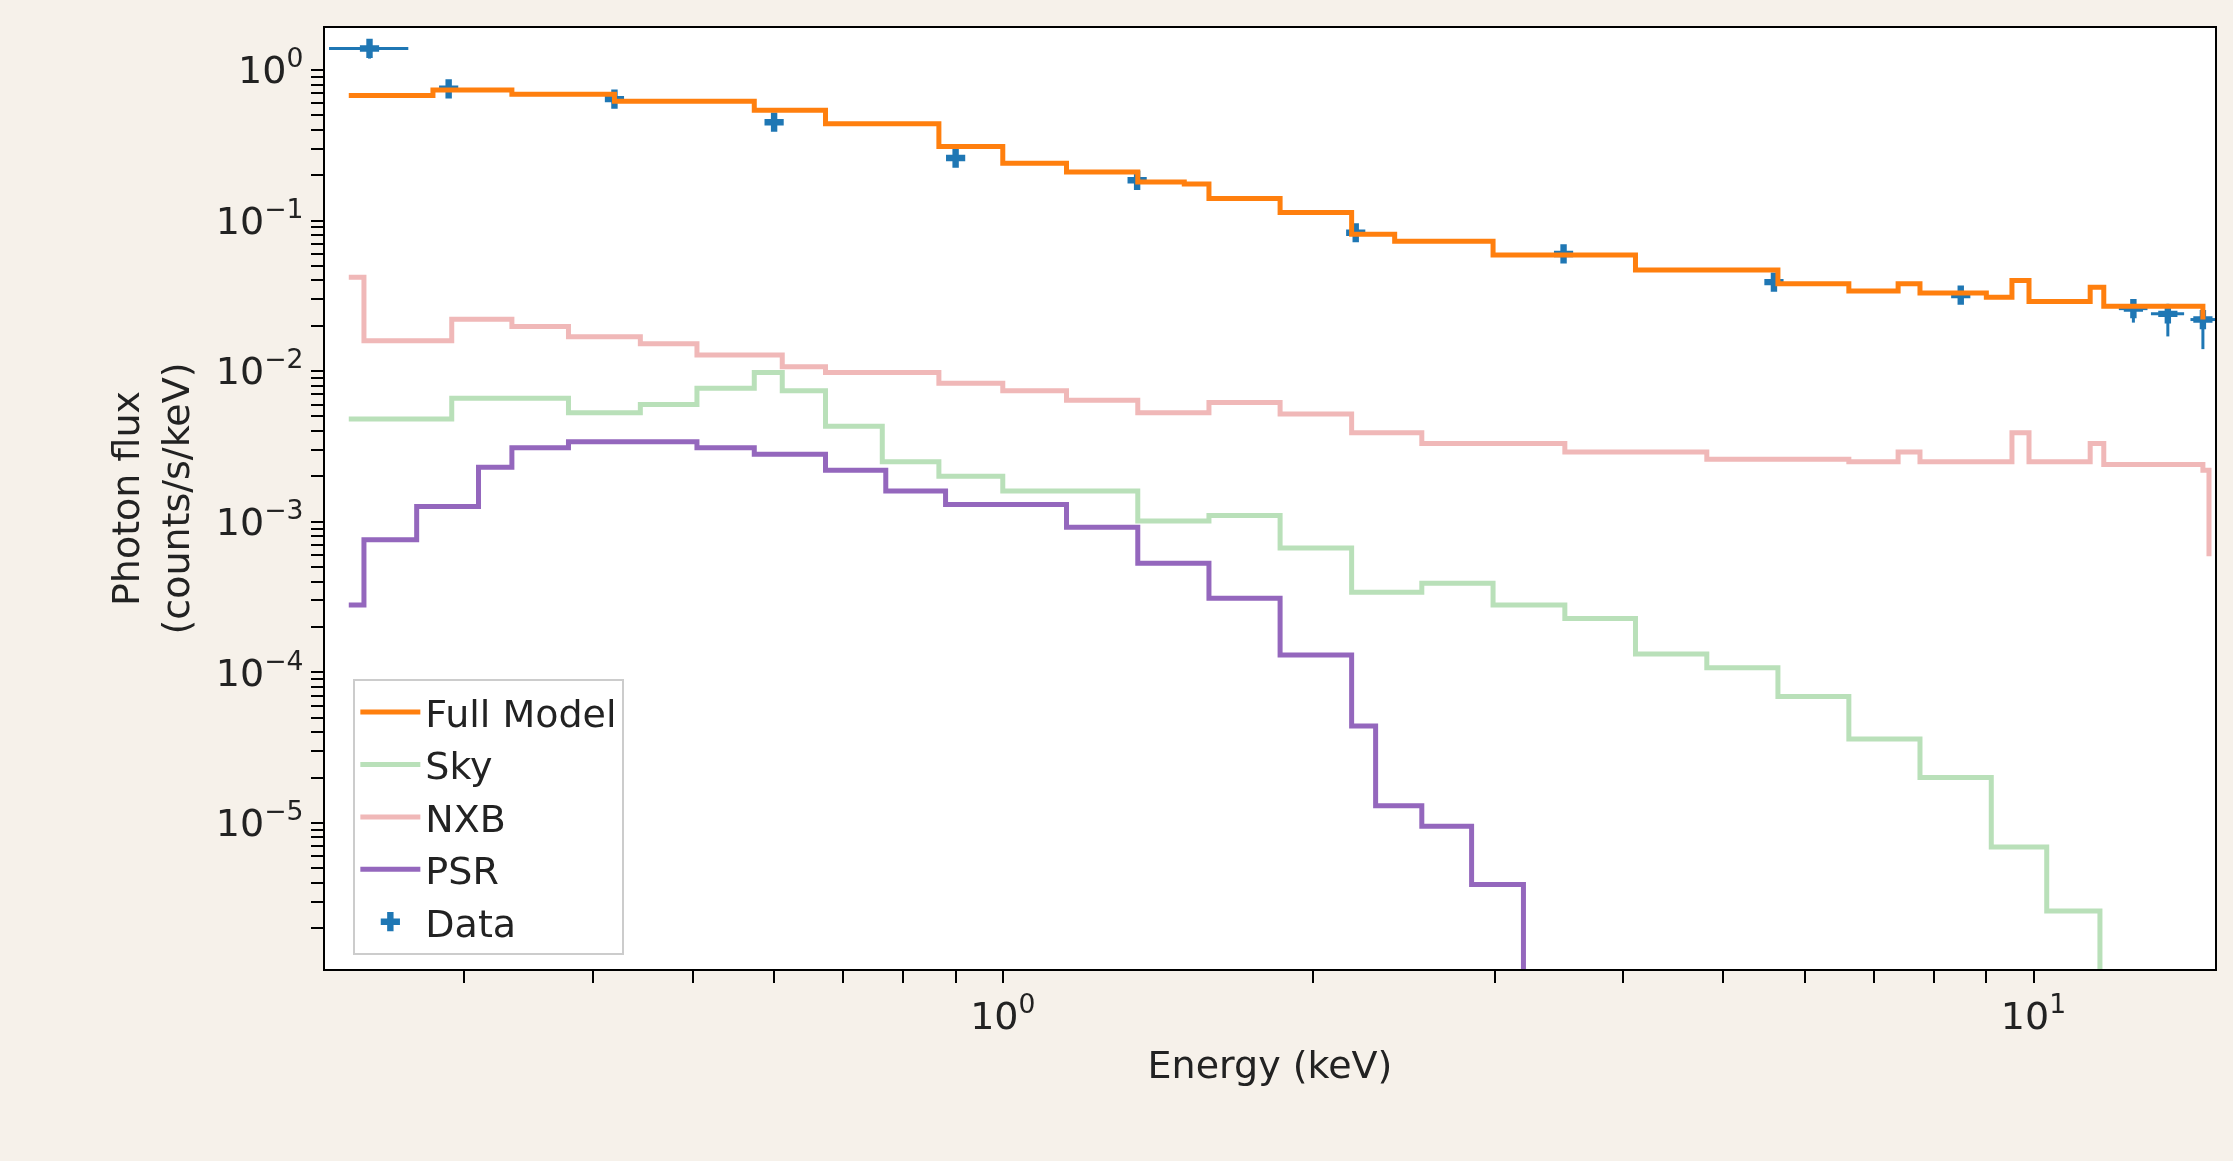 The height and width of the screenshot is (1161, 2233). What do you see at coordinates (459, 766) in the screenshot?
I see `legend-label: Sky` at bounding box center [459, 766].